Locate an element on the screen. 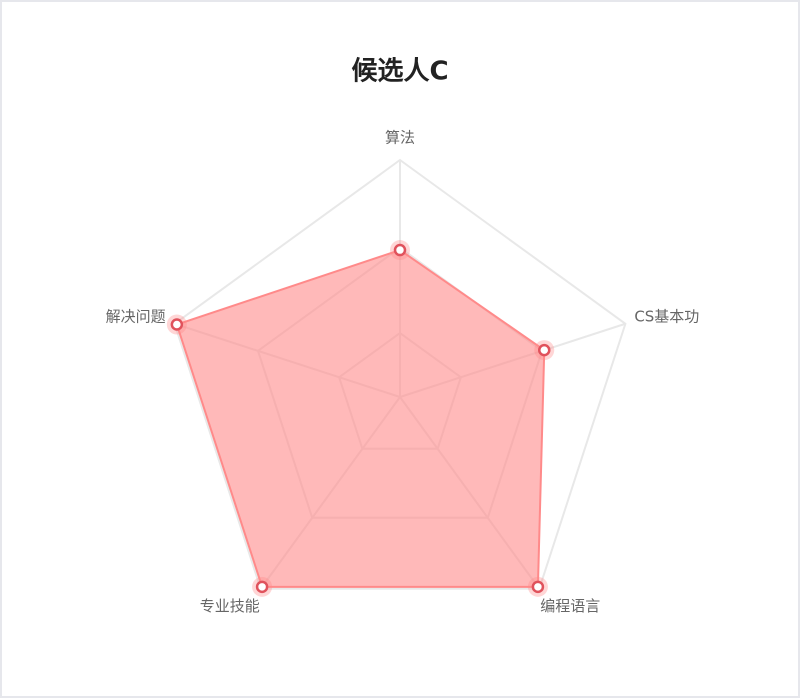  chart-title: 候选人C is located at coordinates (399, 72).